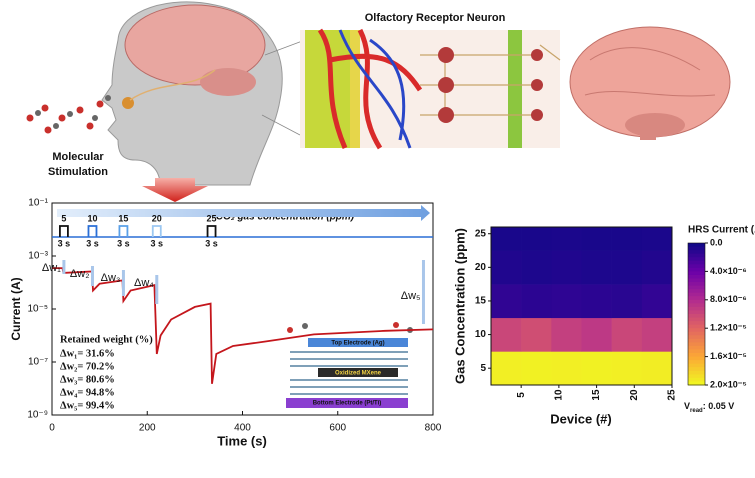  I want to click on annotation-symbol: V, so click(687, 406).